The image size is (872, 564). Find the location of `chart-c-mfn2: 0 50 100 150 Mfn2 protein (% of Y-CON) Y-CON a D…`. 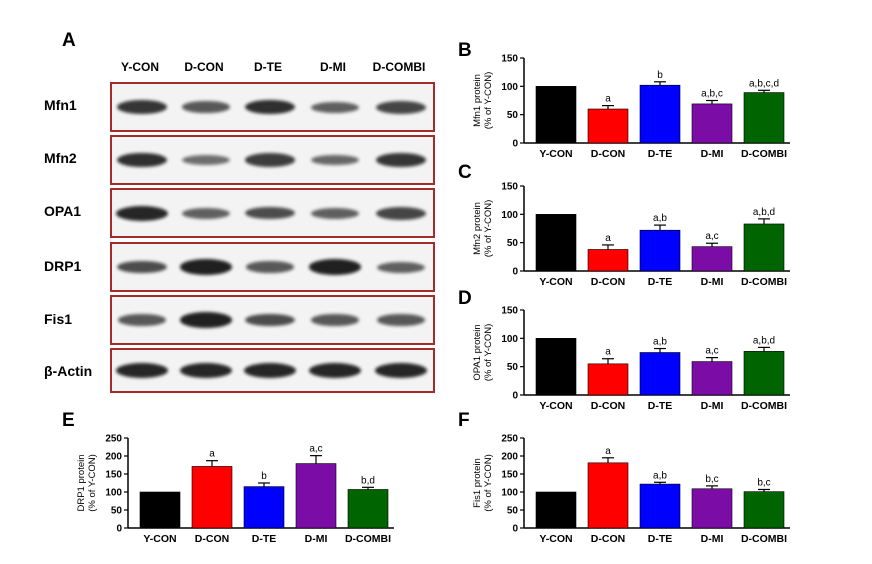

chart-c-mfn2: 0 50 100 150 Mfn2 protein (% of Y-CON) Y-CON a D… is located at coordinates (631, 235).